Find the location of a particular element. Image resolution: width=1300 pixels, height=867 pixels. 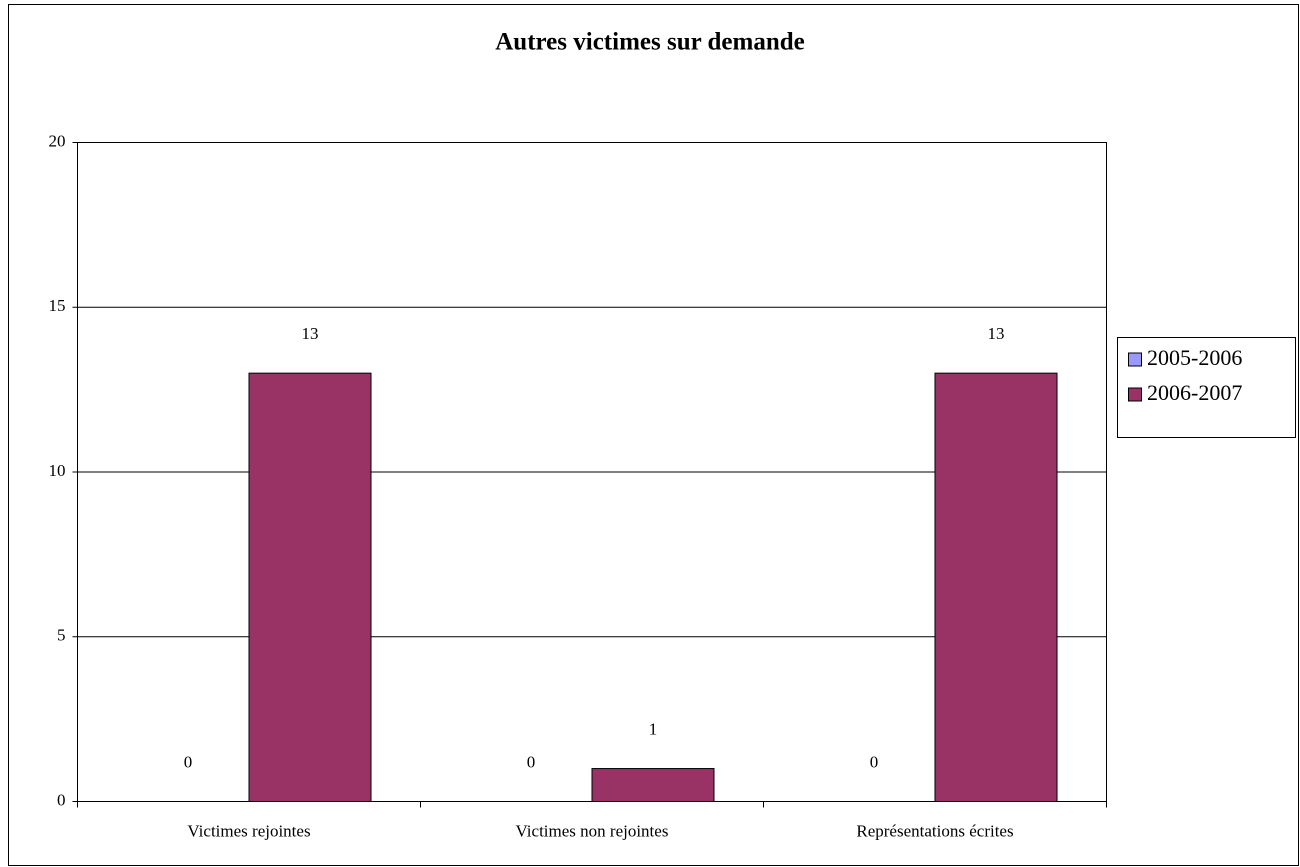

y-tick-label: 0 is located at coordinates (61, 799).